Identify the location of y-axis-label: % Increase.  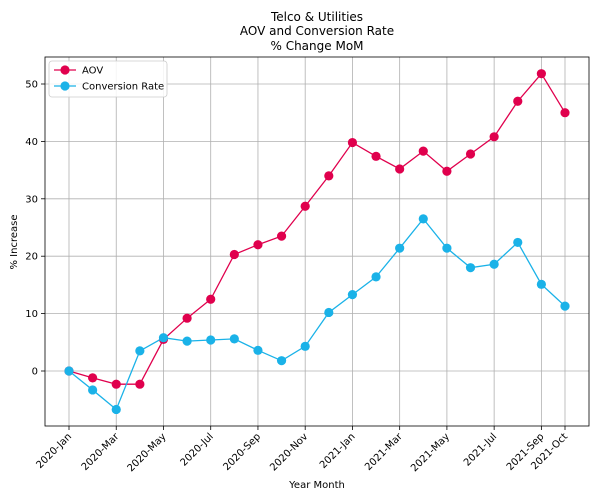
(14, 242).